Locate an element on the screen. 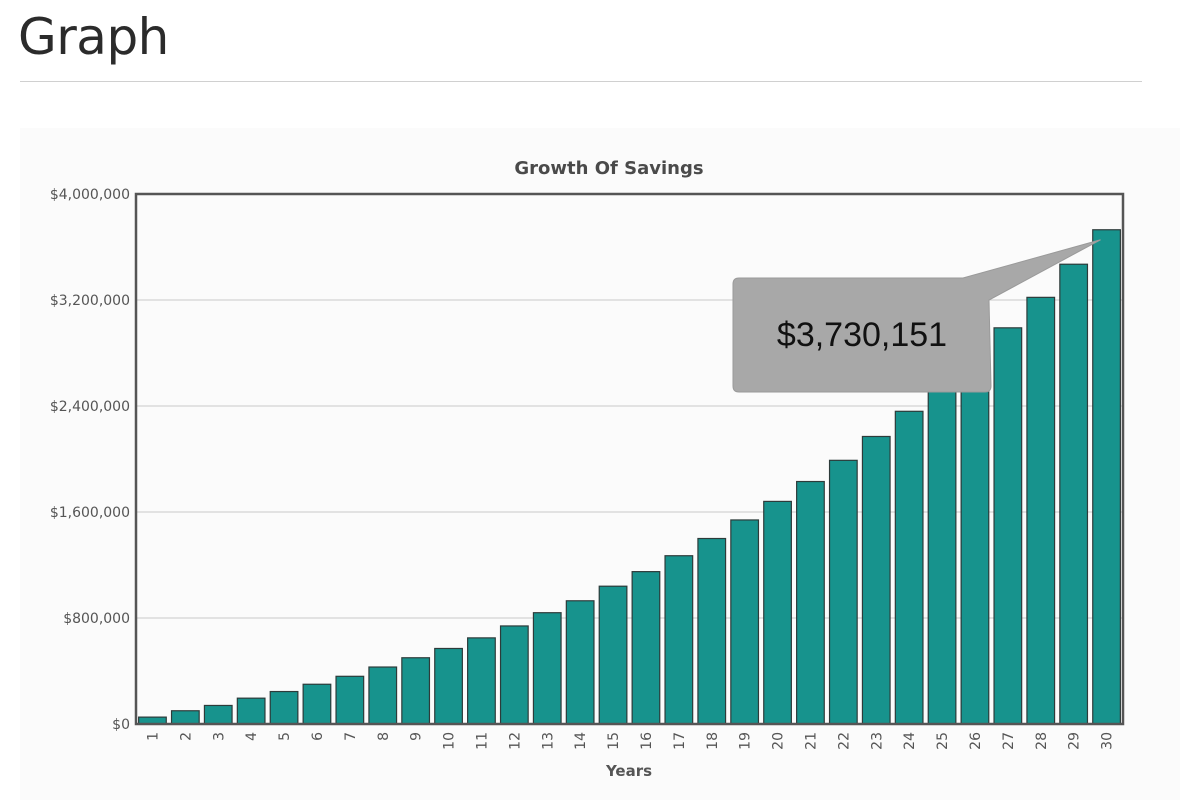  x-tick-label: 21 is located at coordinates (811, 741).